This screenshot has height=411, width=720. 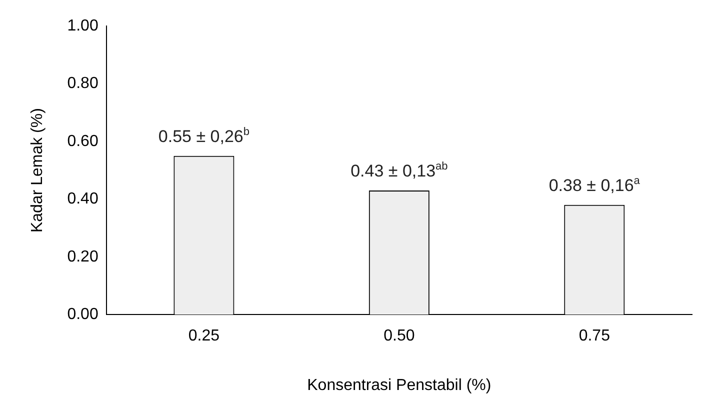 What do you see at coordinates (82, 25) in the screenshot?
I see `y-tick-label: 1.00` at bounding box center [82, 25].